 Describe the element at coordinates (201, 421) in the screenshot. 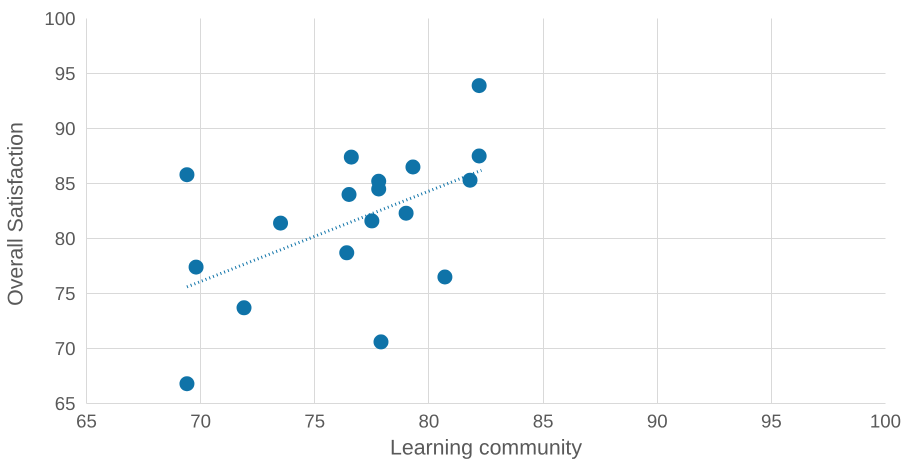

I see `x-tick-label: 70` at that location.